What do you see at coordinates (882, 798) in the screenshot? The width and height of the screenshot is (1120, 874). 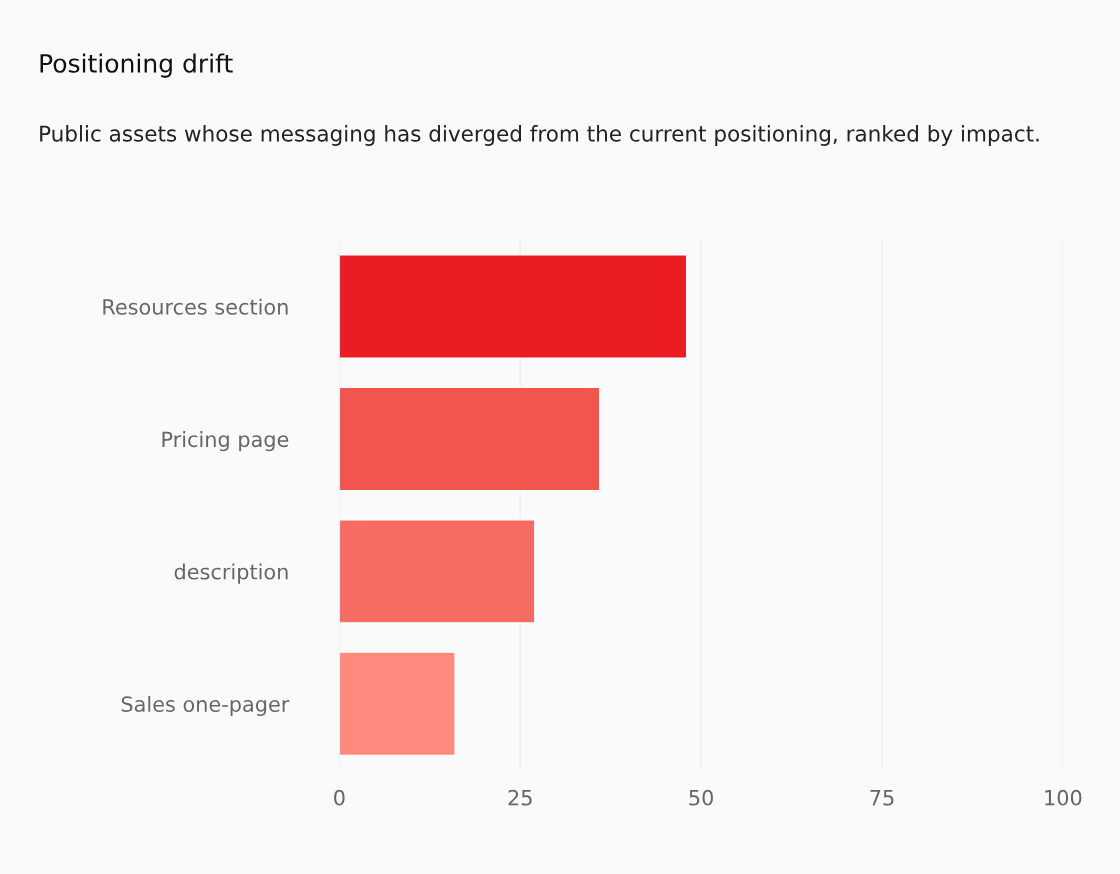 I see `x-tick-label: 75` at bounding box center [882, 798].